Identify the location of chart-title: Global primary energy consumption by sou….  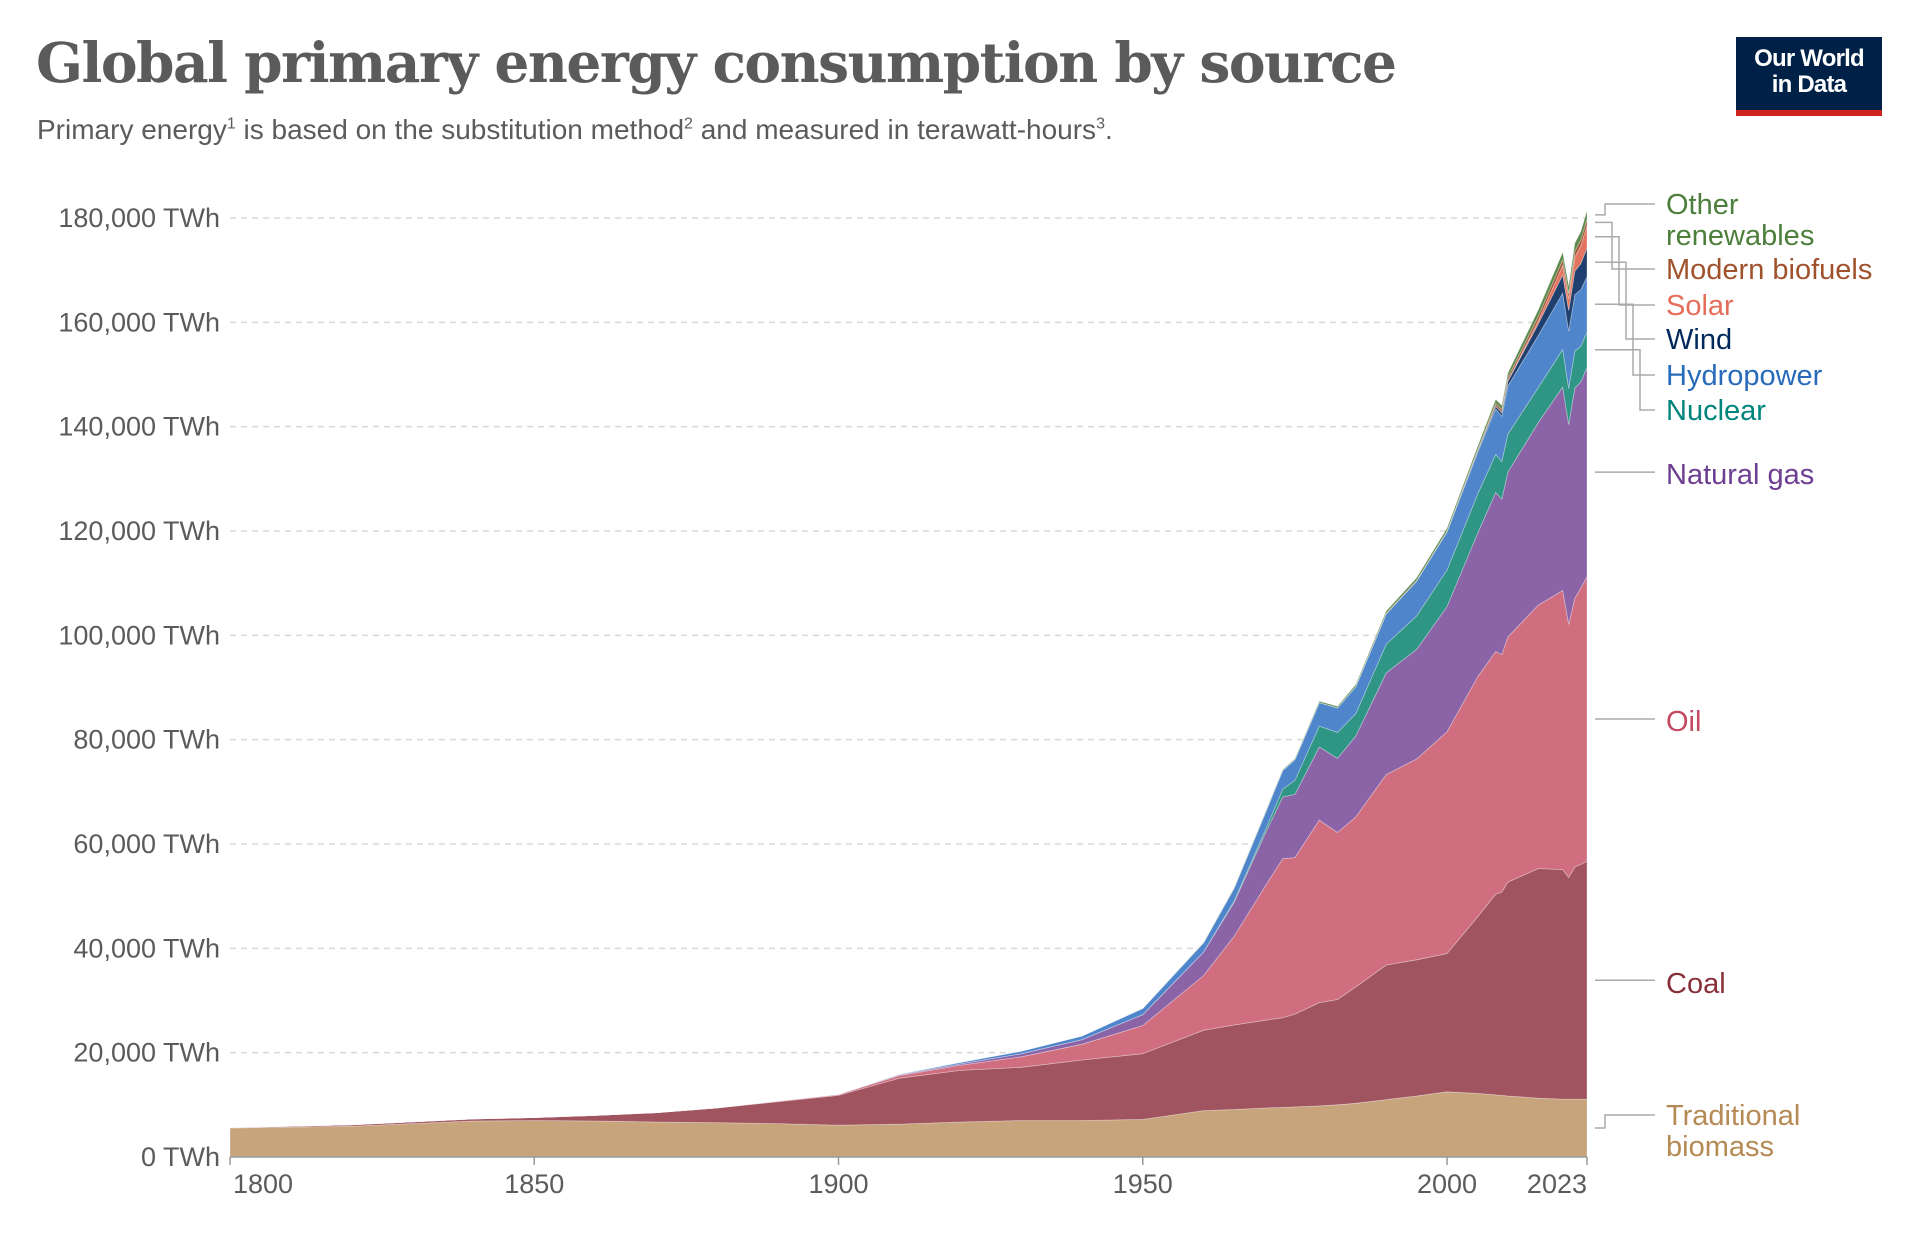
(716, 62).